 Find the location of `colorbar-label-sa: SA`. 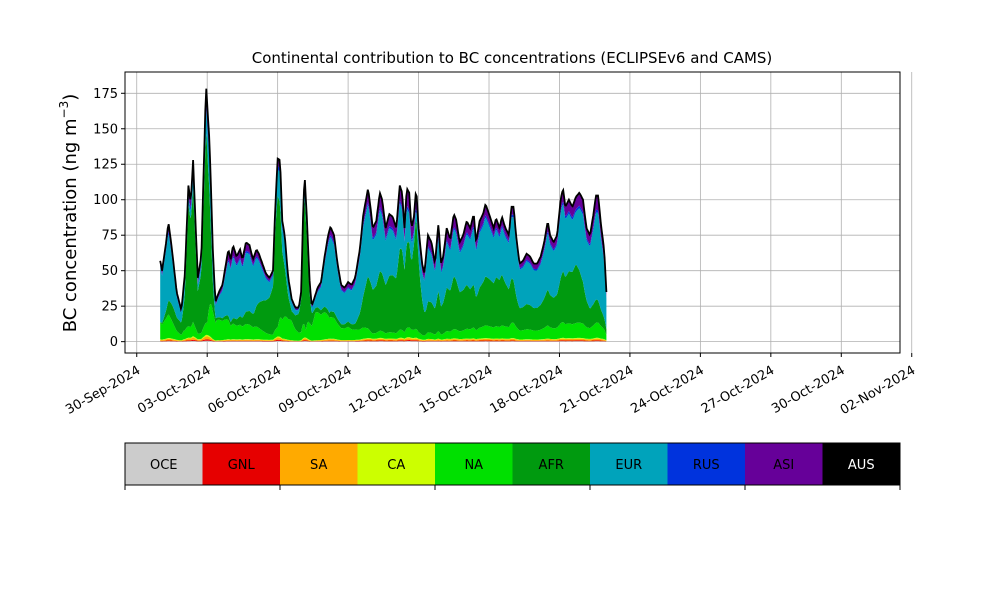

colorbar-label-sa: SA is located at coordinates (318, 465).